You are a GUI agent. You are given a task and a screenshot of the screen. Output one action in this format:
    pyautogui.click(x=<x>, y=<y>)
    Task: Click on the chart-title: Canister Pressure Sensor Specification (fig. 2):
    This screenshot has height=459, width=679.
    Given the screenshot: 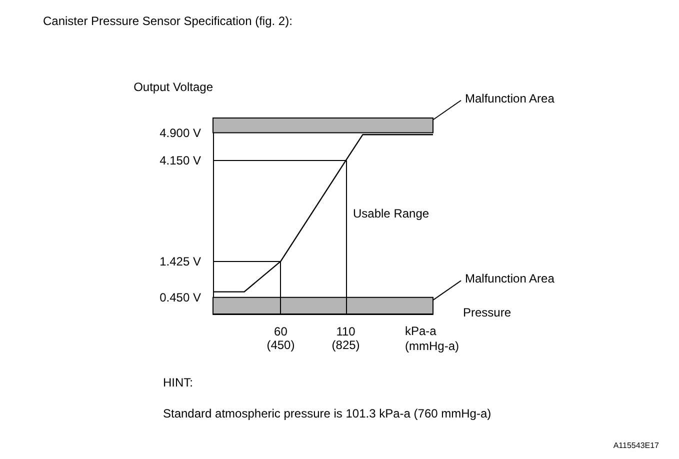 What is the action you would take?
    pyautogui.click(x=167, y=21)
    